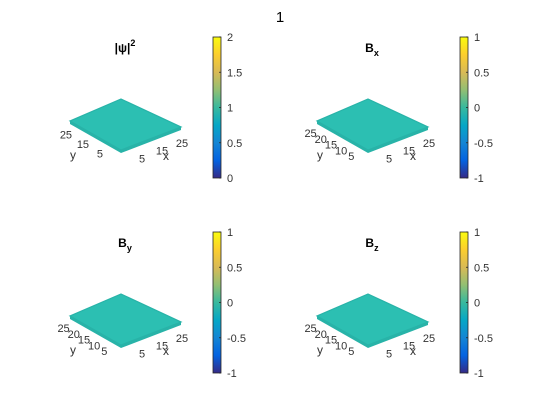  I want to click on colorbar-tick-label: 1.5, so click(234, 73).